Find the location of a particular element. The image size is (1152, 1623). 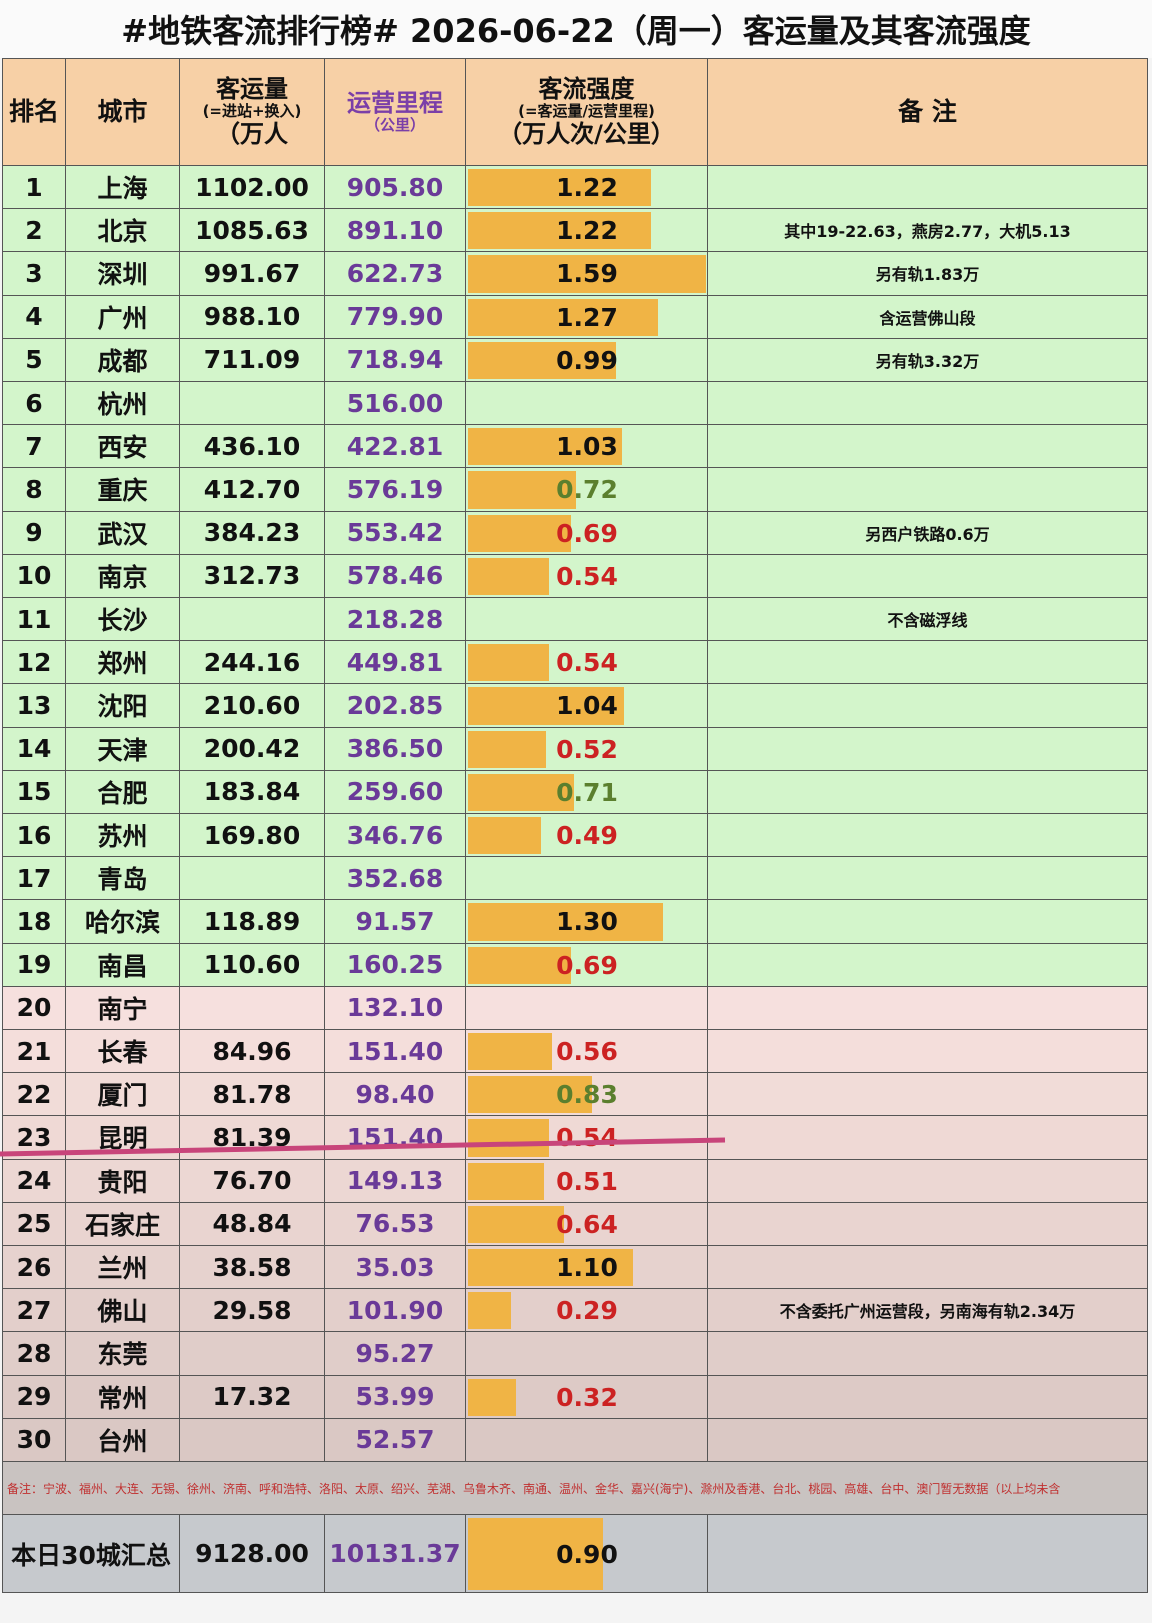

table-cell: 553.42 is located at coordinates (395, 533).